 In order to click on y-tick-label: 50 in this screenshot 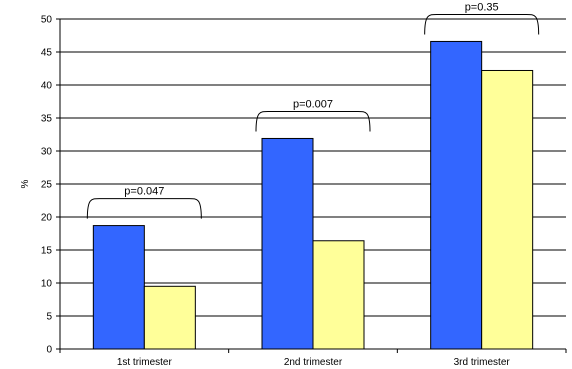, I will do `click(47, 20)`.